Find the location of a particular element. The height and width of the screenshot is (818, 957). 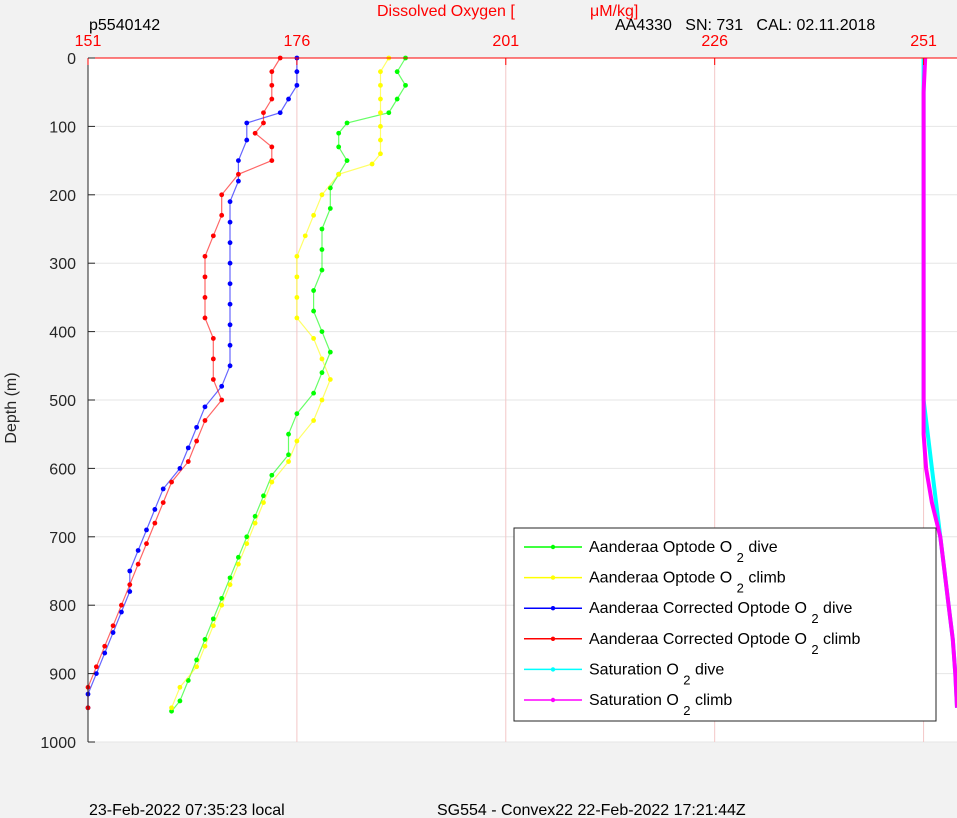

legend-label-4: Saturation O 2 dive is located at coordinates (656, 674).